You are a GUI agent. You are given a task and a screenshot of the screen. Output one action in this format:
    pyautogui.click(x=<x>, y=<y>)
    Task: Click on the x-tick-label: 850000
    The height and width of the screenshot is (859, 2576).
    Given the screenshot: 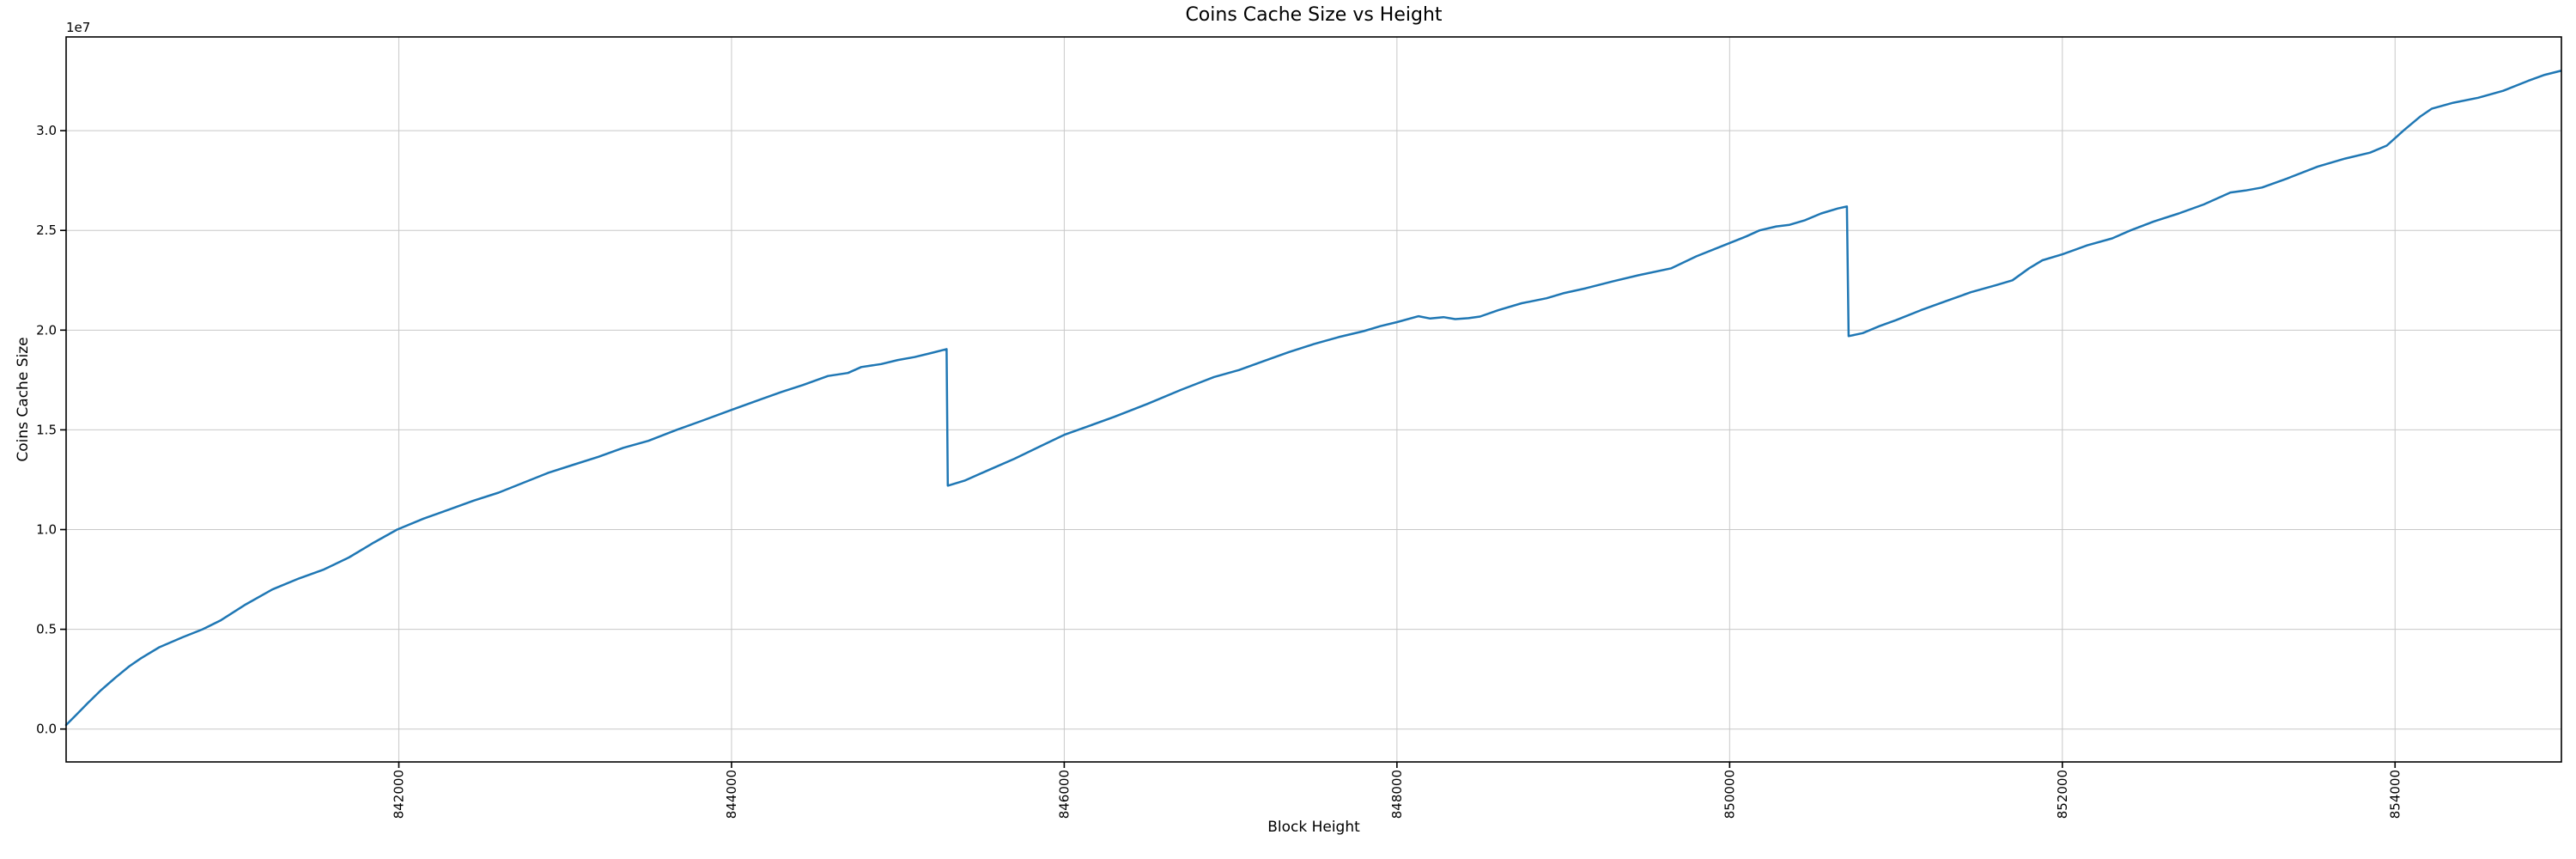 What is the action you would take?
    pyautogui.click(x=1729, y=794)
    